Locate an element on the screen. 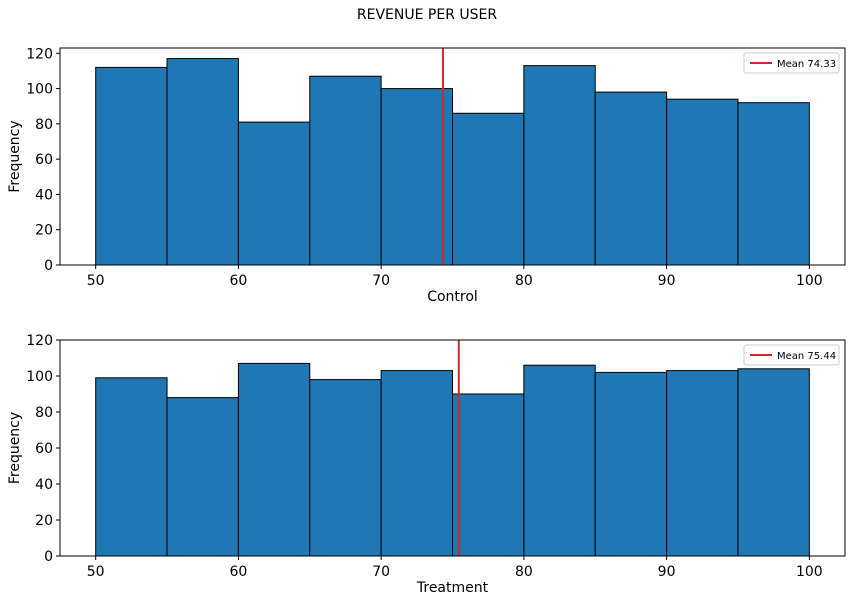 The height and width of the screenshot is (602, 854). treatment-ytick-label-120: 120 is located at coordinates (39, 341).